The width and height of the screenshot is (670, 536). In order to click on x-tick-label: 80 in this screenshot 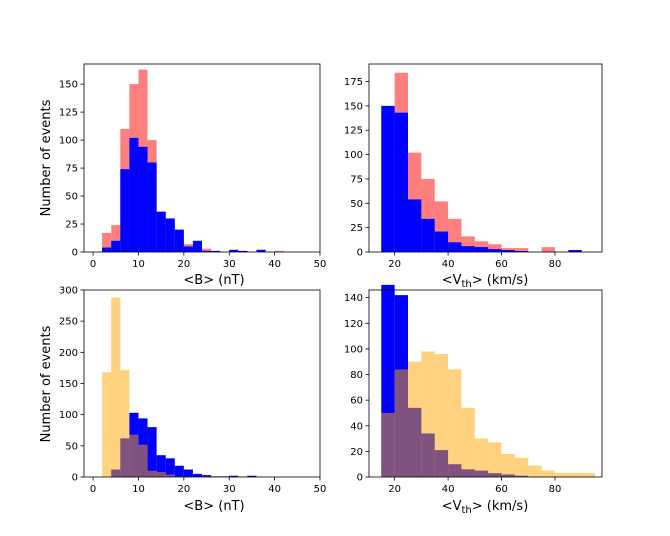, I will do `click(555, 264)`.